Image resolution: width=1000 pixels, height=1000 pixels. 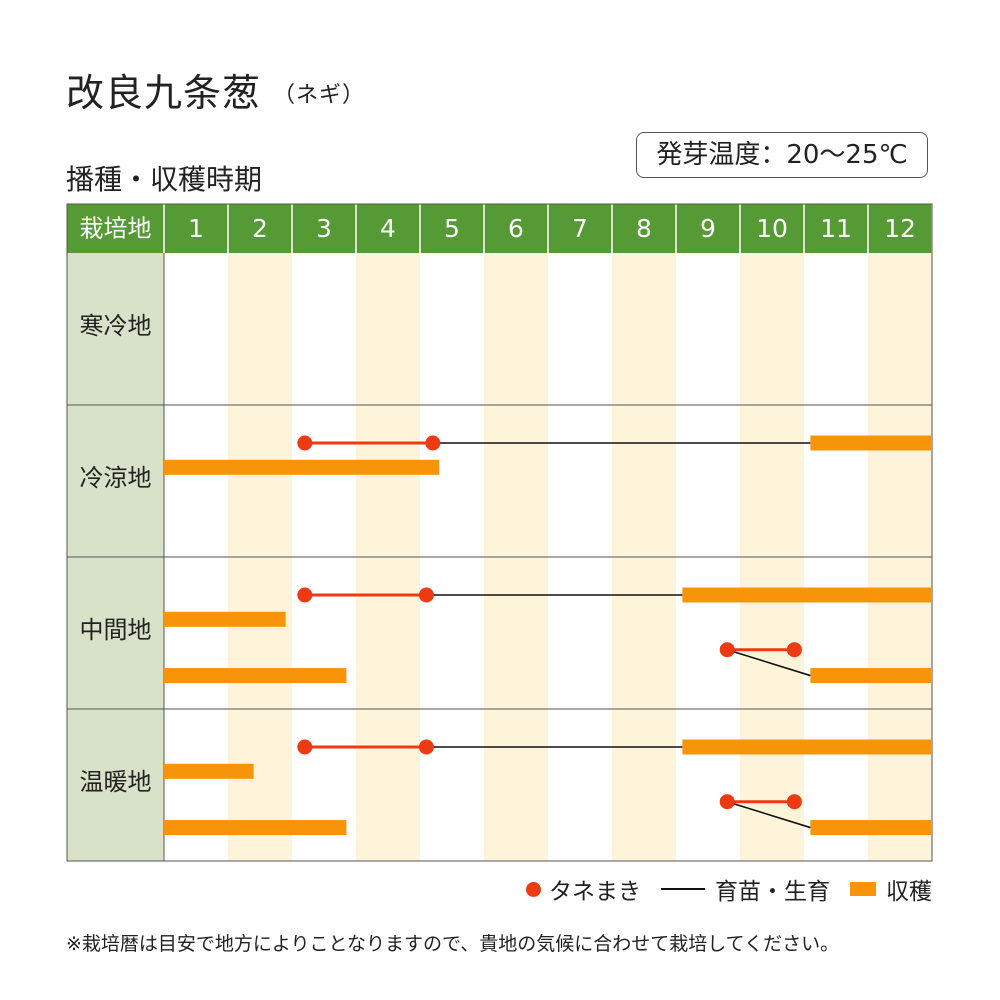 What do you see at coordinates (708, 228) in the screenshot?
I see `month-label-9: 9` at bounding box center [708, 228].